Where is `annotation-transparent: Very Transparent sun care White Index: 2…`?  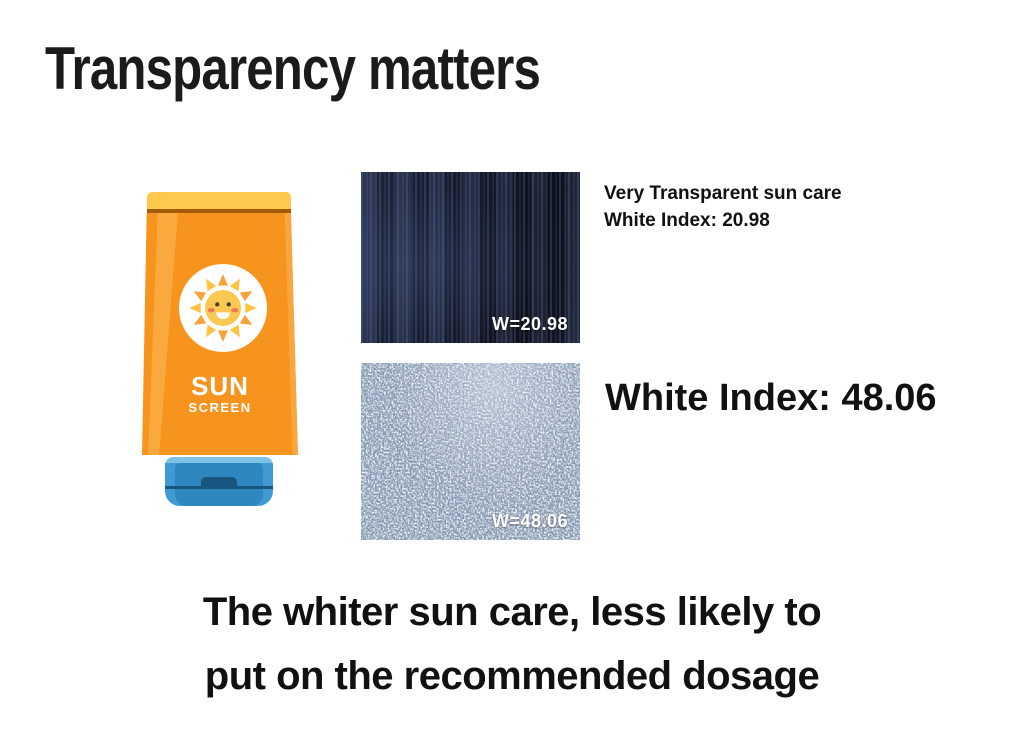
annotation-transparent: Very Transparent sun care White Index: 2… is located at coordinates (723, 207).